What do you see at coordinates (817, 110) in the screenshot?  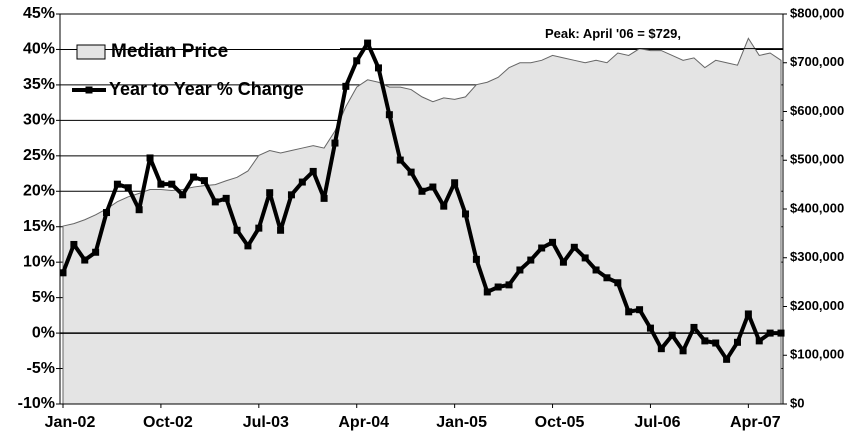 I see `y2-tick-label: $600,000` at bounding box center [817, 110].